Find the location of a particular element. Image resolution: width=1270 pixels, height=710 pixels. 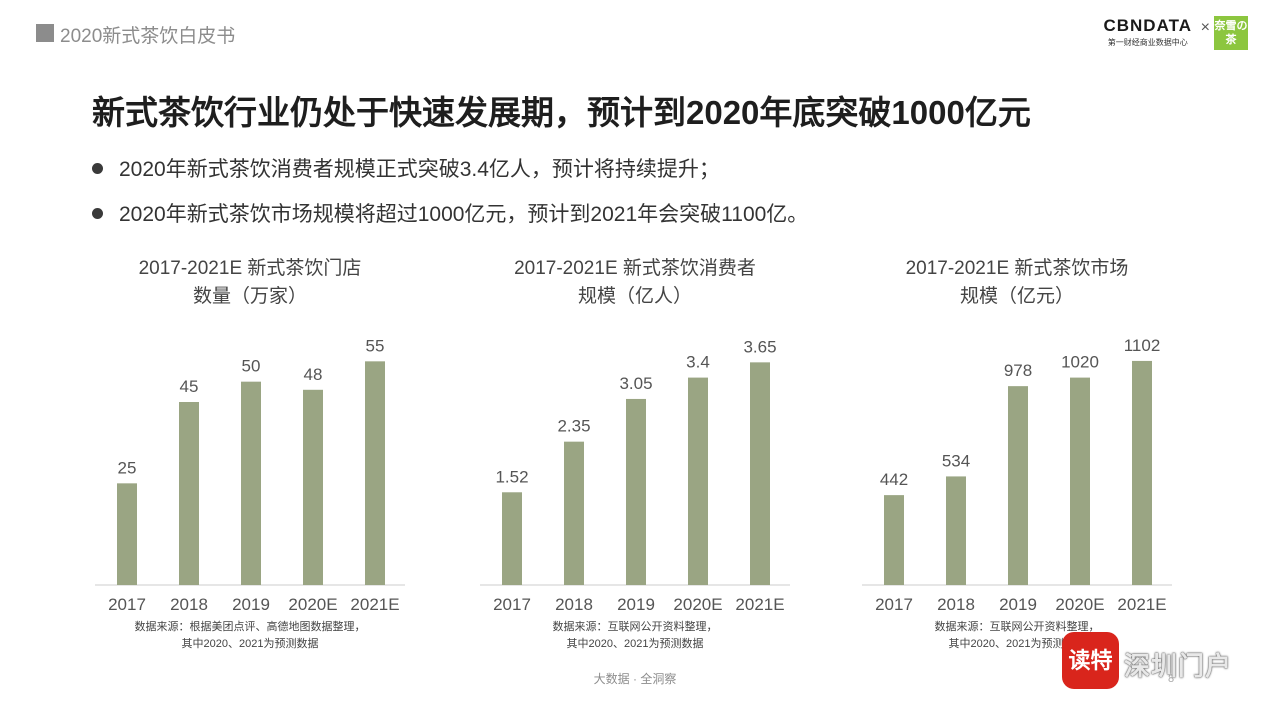

chart-title-line: 2017-2021E 新式茶饮门店 is located at coordinates (250, 268).